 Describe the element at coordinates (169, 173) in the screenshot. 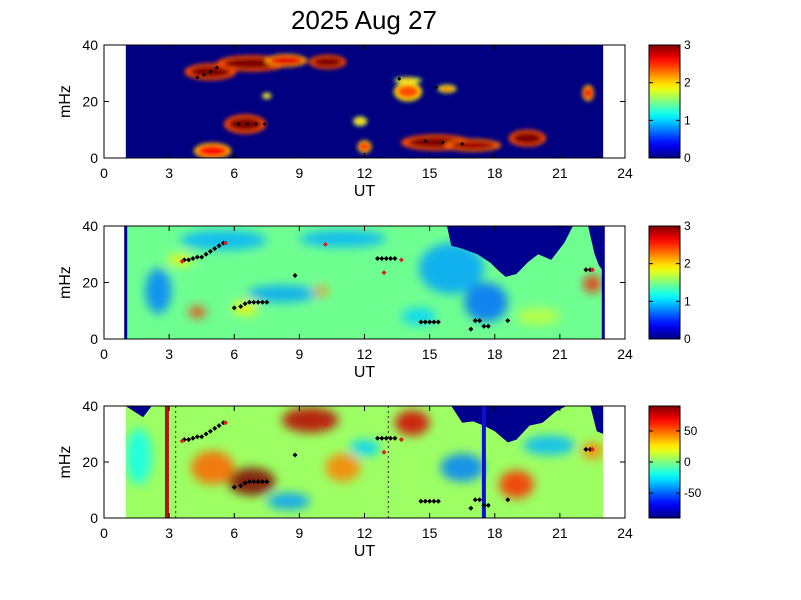

I see `x-tick-label: 3` at that location.